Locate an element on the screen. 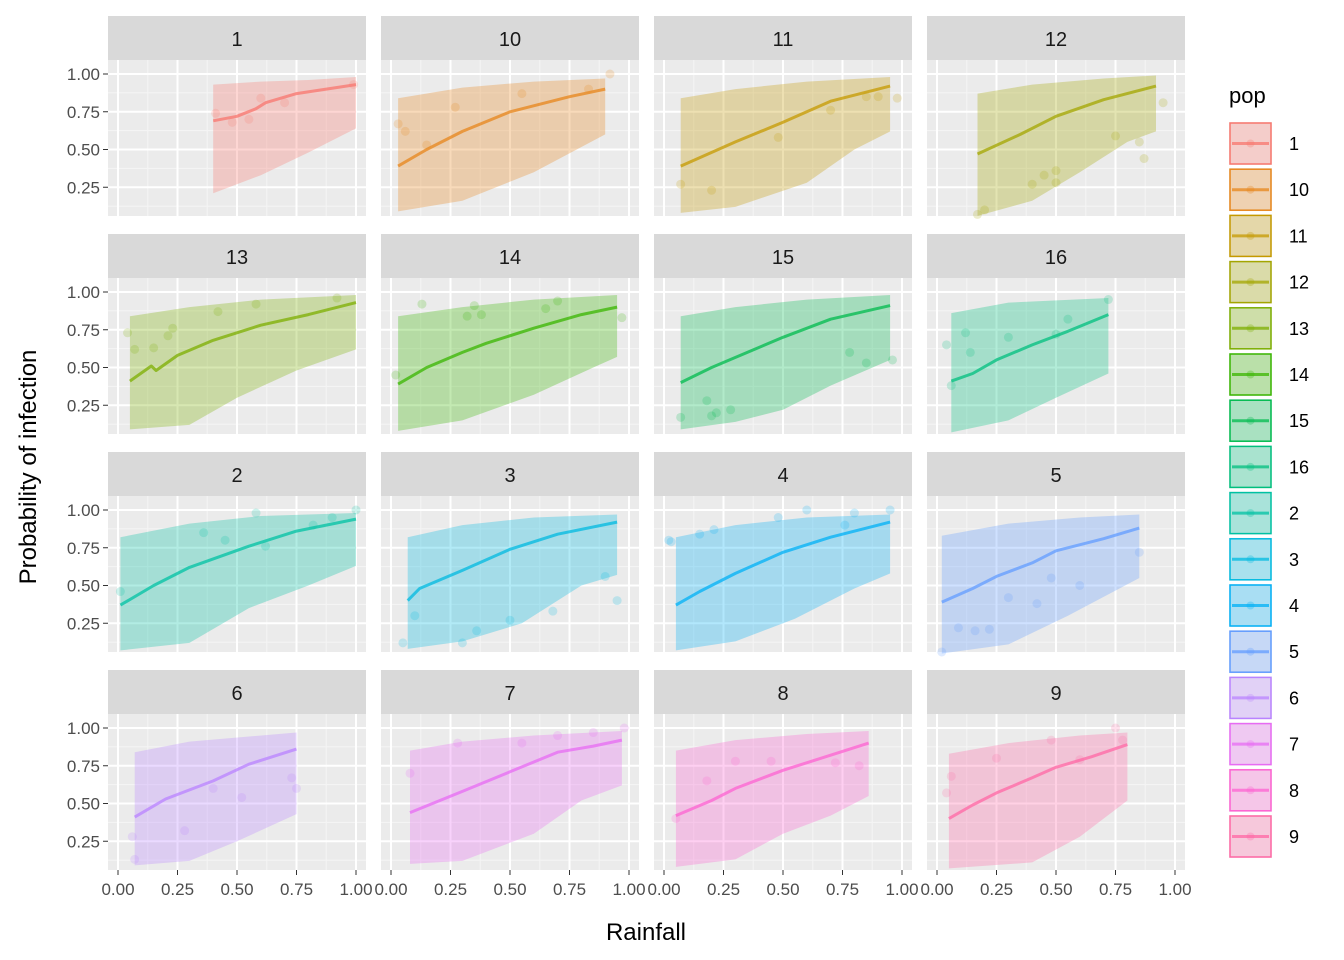 This screenshot has width=1344, height=960. y-tick-label: 0.50 is located at coordinates (83, 586).